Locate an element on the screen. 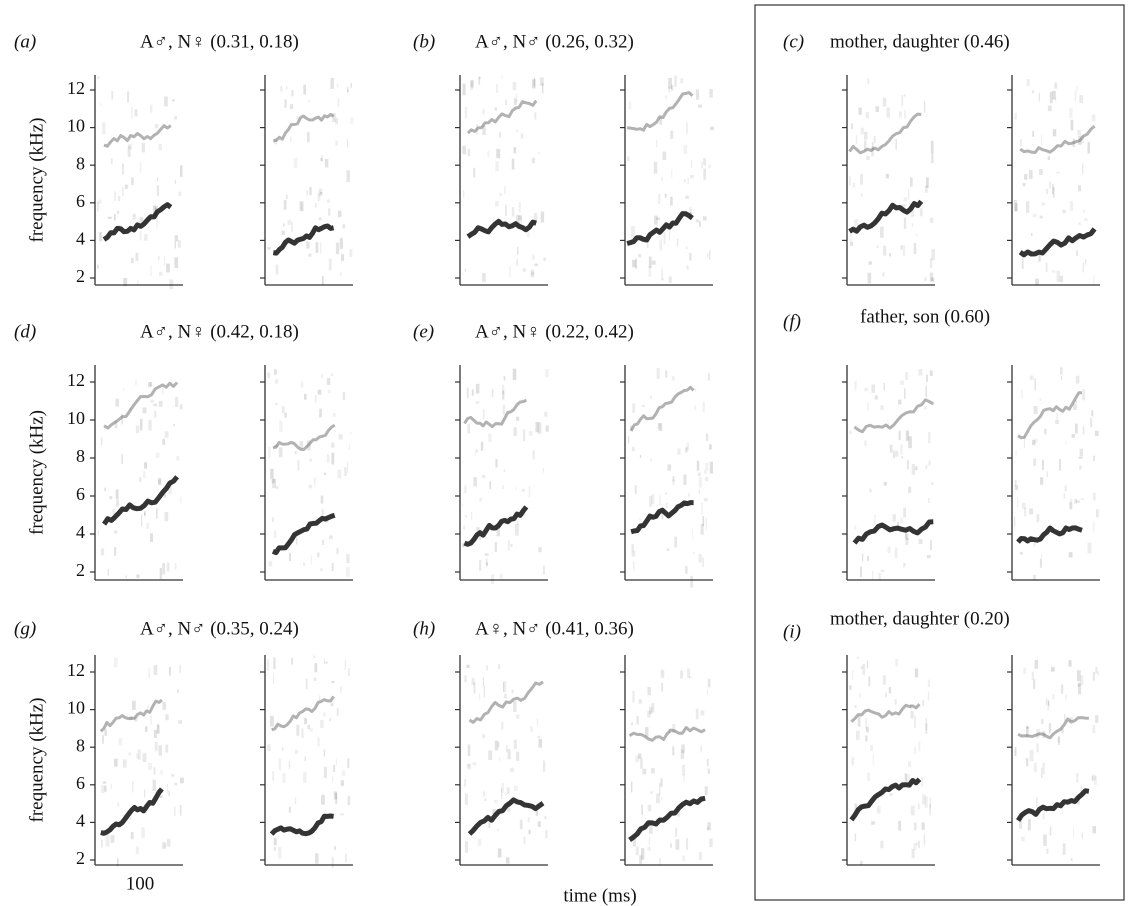 This screenshot has height=906, width=1128. panel-label: (a) is located at coordinates (25, 41).